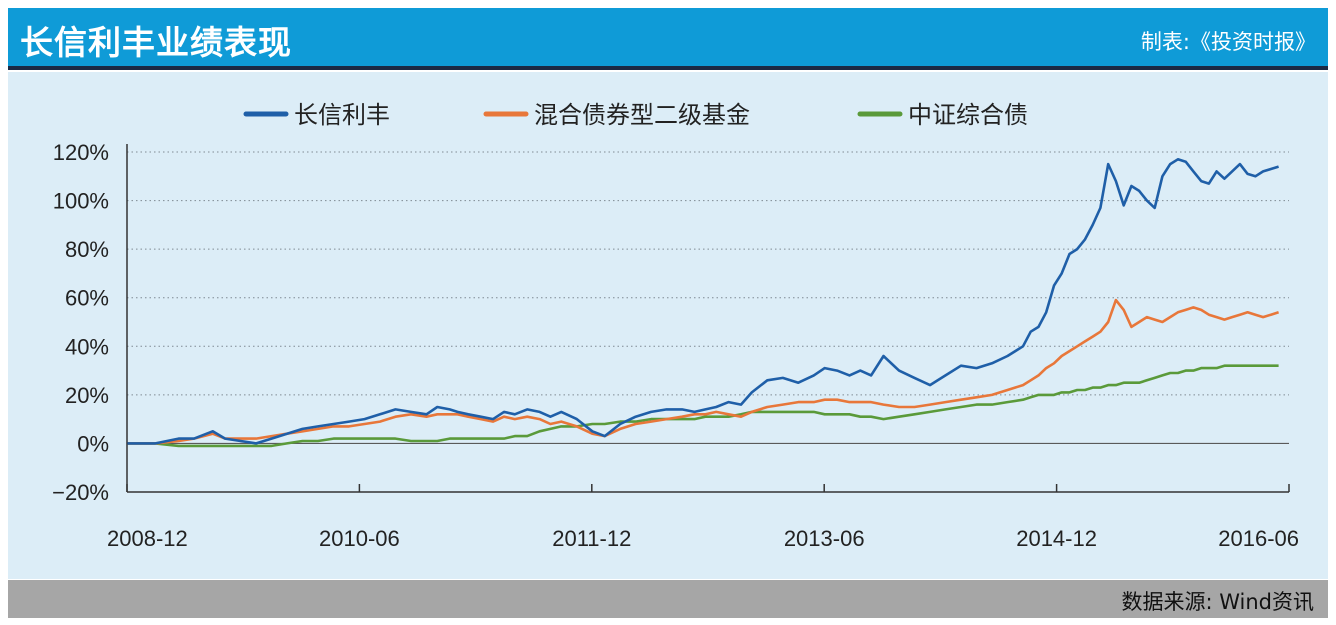 The image size is (1336, 625). I want to click on x-tick-label: 2016-06, so click(1258, 538).